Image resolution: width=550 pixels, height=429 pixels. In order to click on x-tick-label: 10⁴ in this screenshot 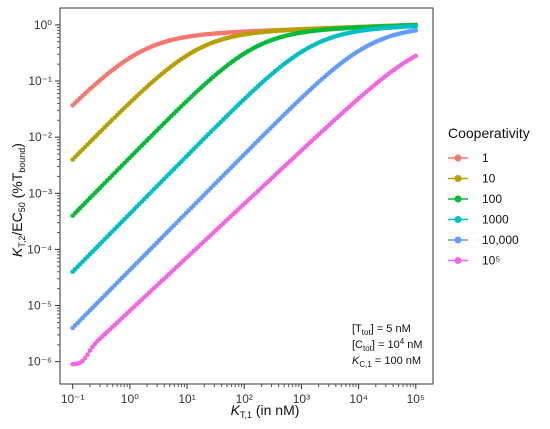, I will do `click(358, 399)`.